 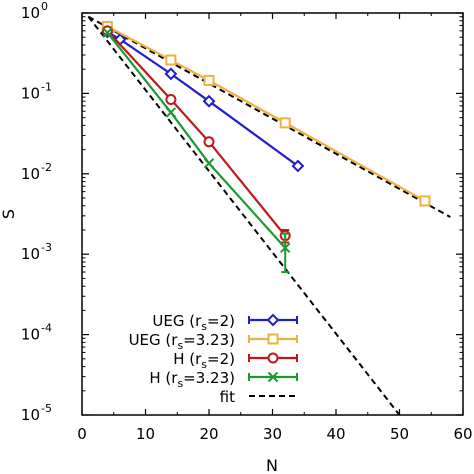 I want to click on legend-label: fit, so click(x=227, y=397).